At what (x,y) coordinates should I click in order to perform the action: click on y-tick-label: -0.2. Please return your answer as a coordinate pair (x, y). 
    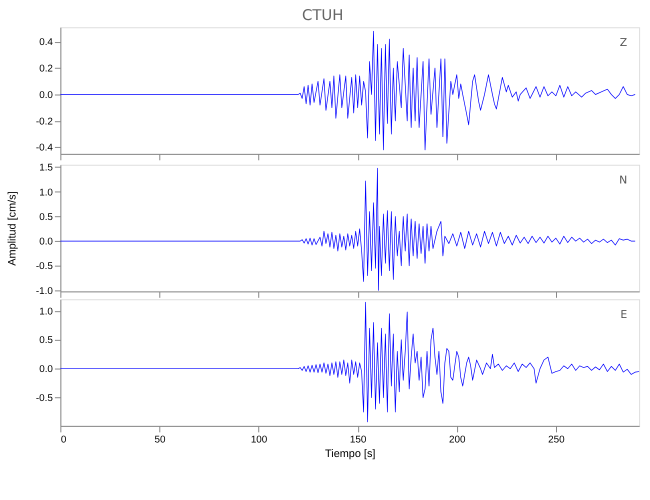
    Looking at the image, I should click on (44, 122).